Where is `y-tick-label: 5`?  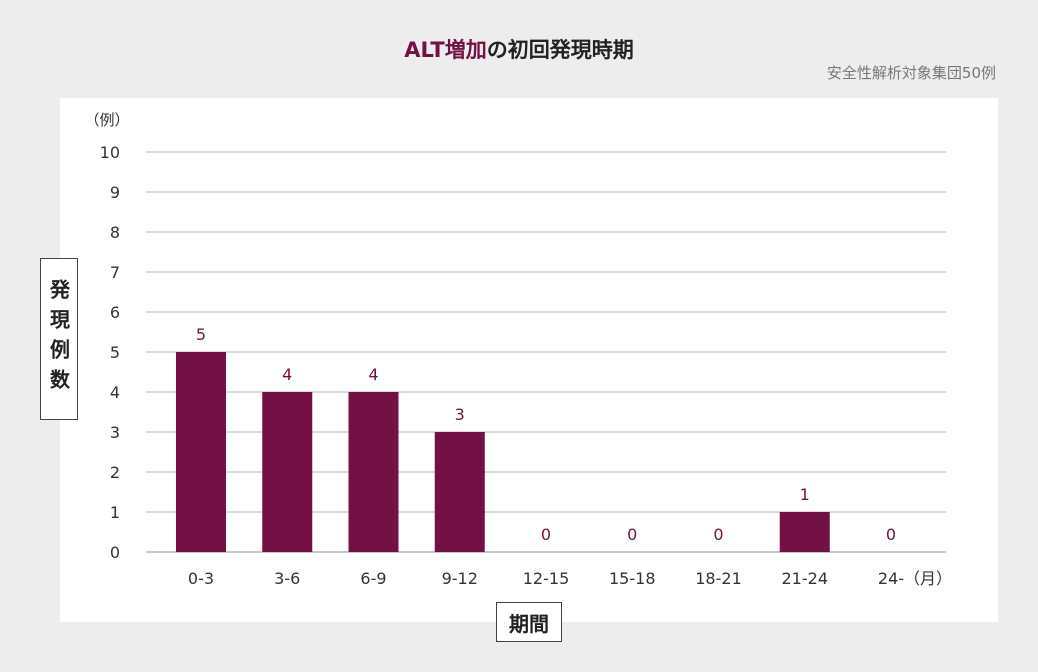 y-tick-label: 5 is located at coordinates (115, 352).